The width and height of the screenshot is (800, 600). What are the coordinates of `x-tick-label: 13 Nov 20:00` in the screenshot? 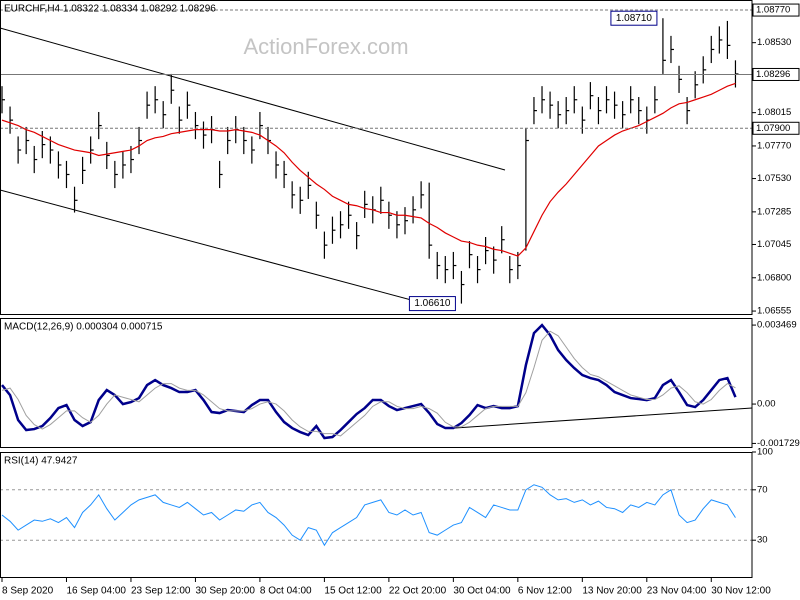 It's located at (612, 591).